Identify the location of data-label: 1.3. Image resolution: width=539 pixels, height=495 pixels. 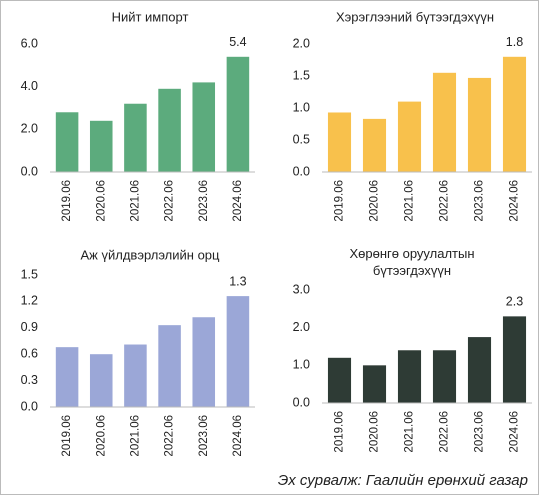
(237, 281).